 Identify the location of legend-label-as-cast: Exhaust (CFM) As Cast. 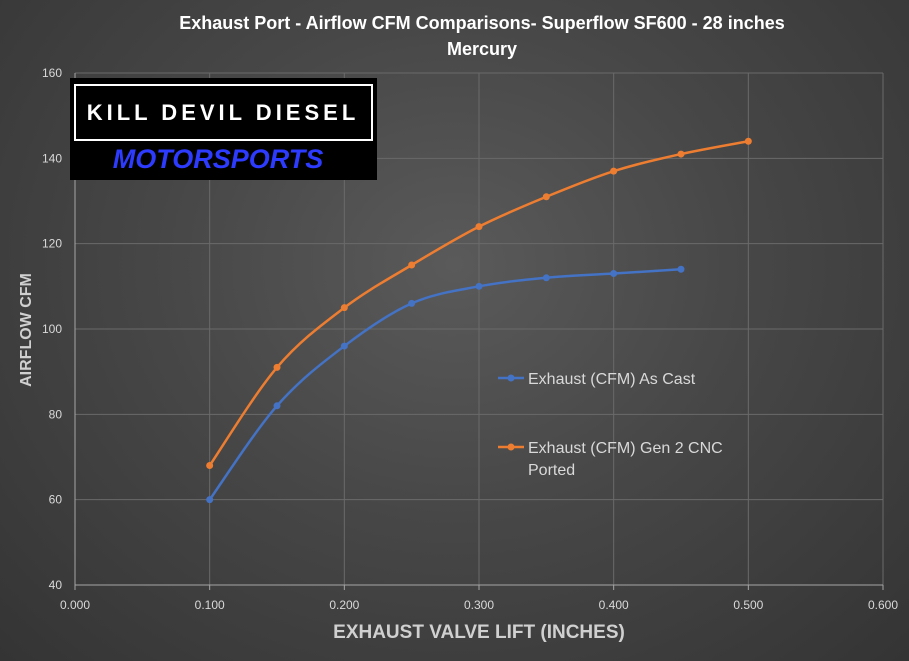
(612, 379).